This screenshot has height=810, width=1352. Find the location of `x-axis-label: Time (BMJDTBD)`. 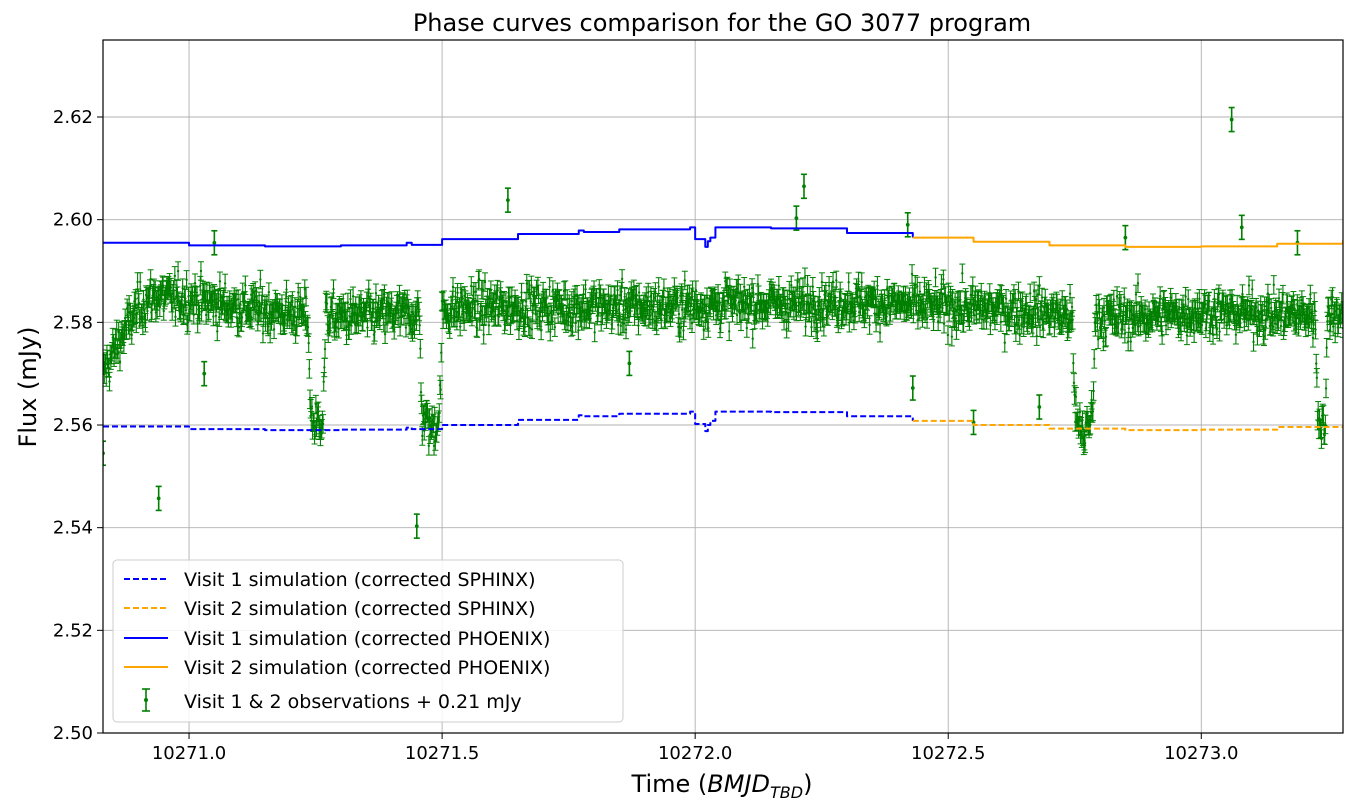

x-axis-label: Time (BMJDTBD) is located at coordinates (722, 786).